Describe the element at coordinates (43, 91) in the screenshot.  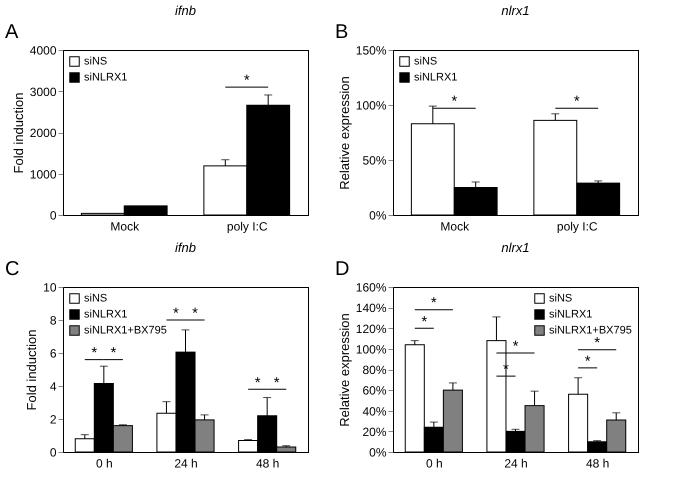
I see `y-tick-label: 3000` at that location.